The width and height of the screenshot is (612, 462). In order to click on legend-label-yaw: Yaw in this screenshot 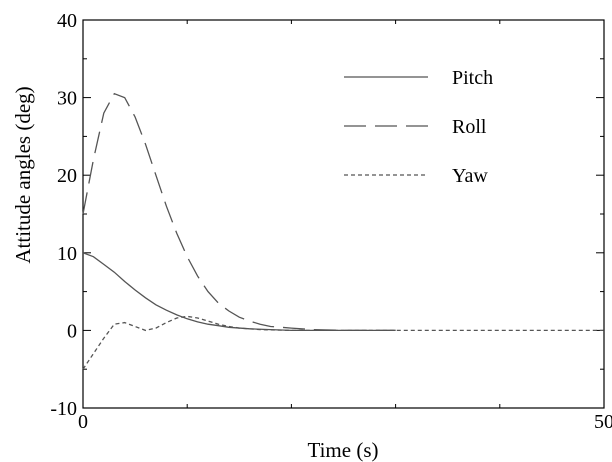, I will do `click(470, 176)`.